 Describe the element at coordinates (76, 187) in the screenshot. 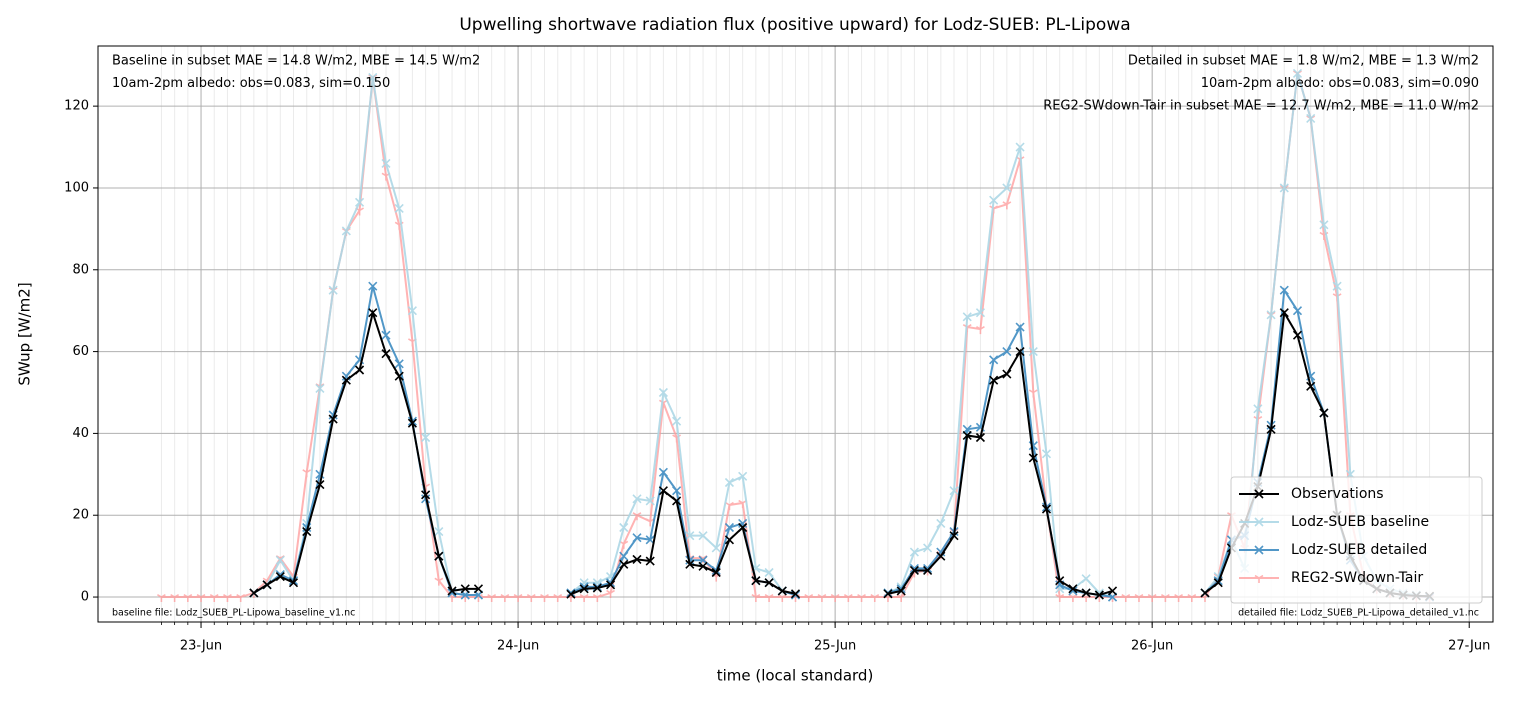

I see `y-tick-label: 100` at that location.